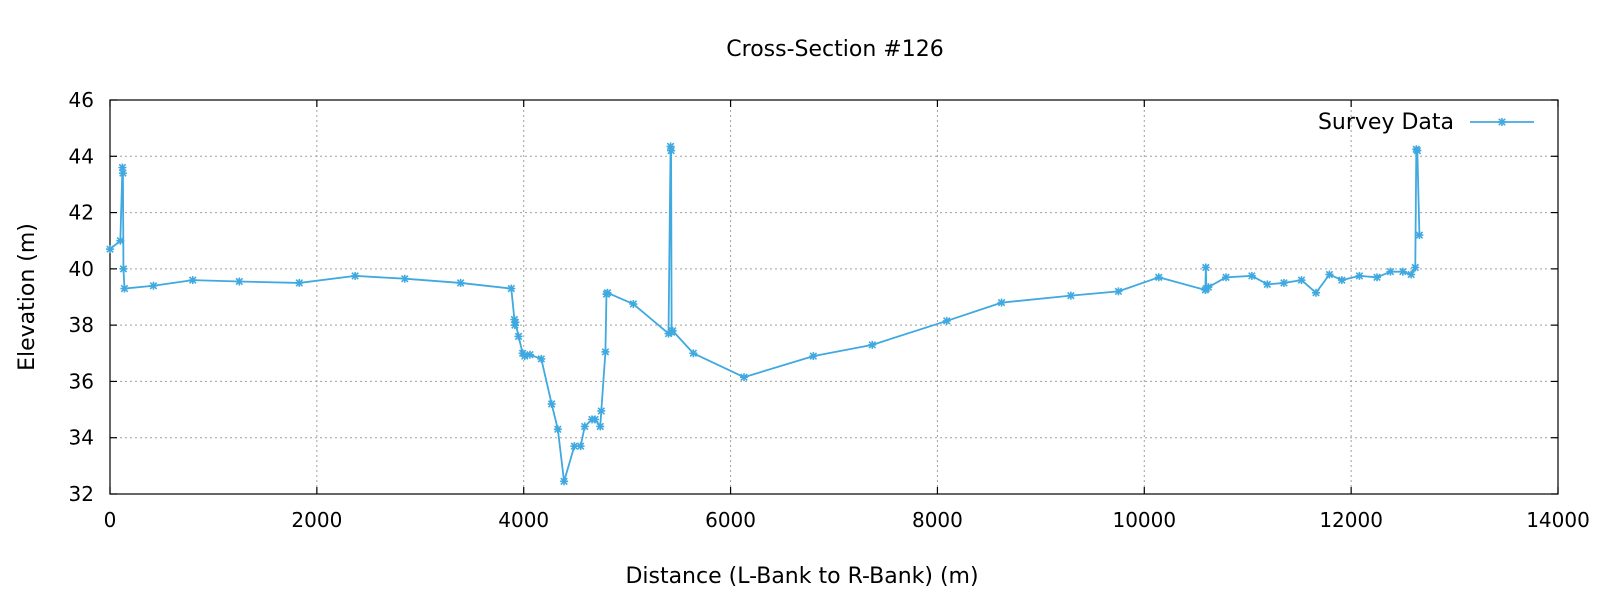  What do you see at coordinates (81, 438) in the screenshot?
I see `y-tick-label: 34` at bounding box center [81, 438].